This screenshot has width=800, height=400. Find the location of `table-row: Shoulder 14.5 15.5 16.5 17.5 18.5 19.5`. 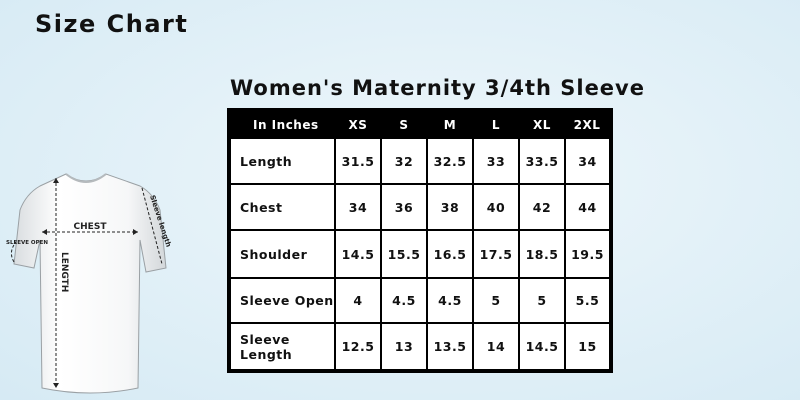

table-row: Shoulder 14.5 15.5 16.5 17.5 18.5 19.5 is located at coordinates (420, 254).